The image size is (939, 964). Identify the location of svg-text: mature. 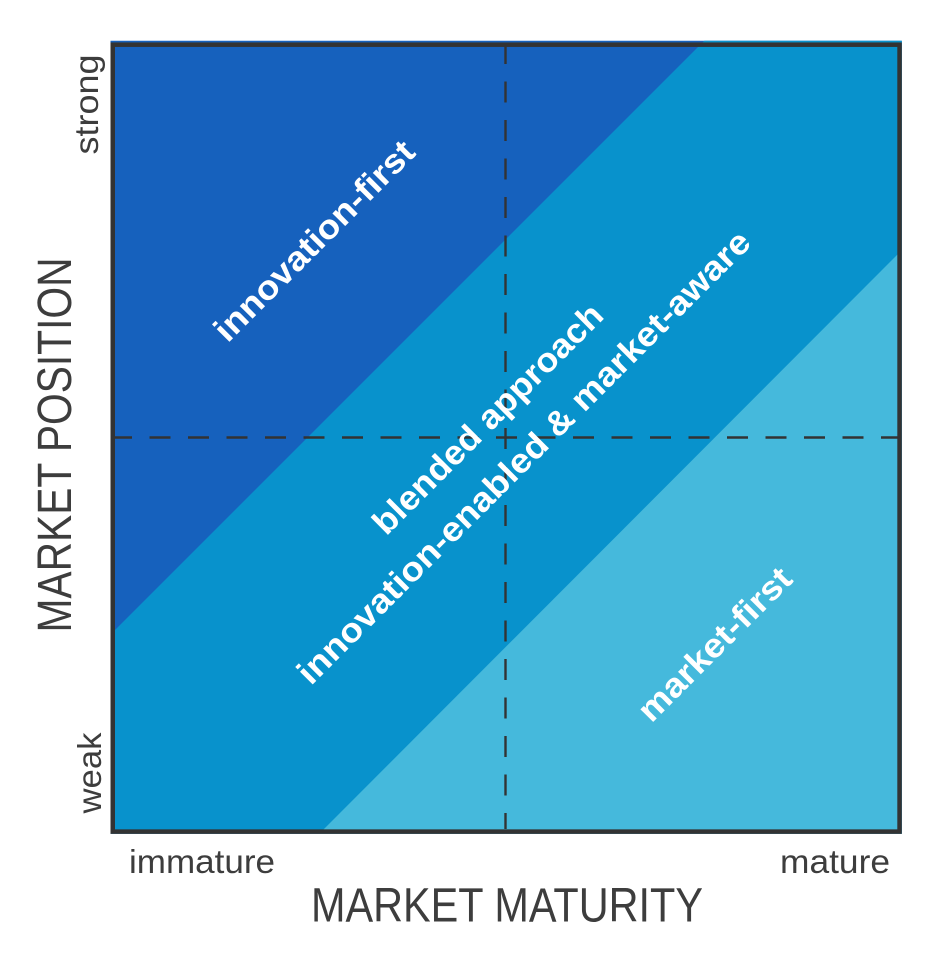
(835, 861).